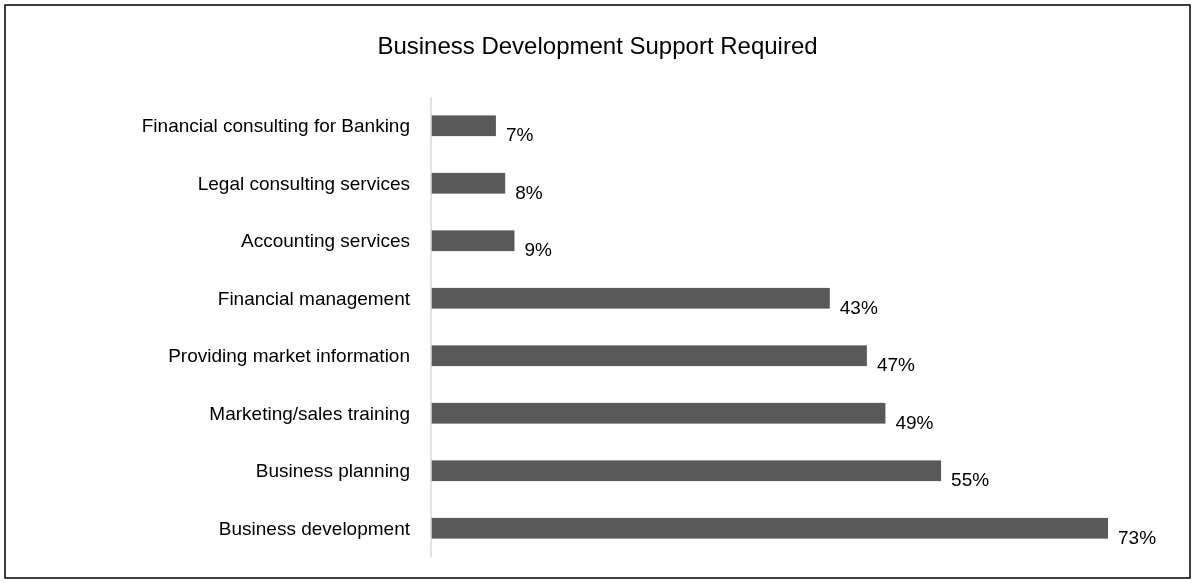  I want to click on chart-title: Business Development Support Required, so click(597, 45).